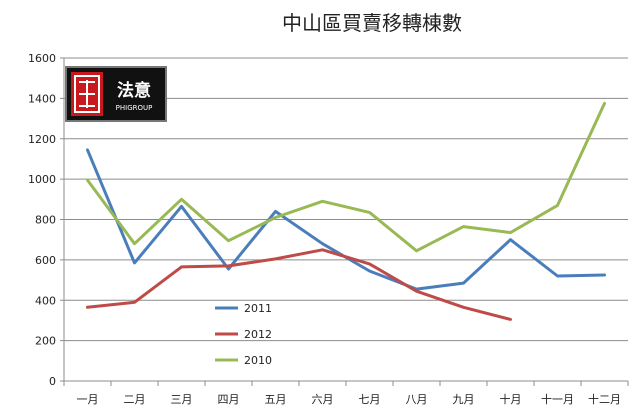 The width and height of the screenshot is (640, 417). Describe the element at coordinates (229, 399) in the screenshot. I see `x-tick-label: 四月` at that location.